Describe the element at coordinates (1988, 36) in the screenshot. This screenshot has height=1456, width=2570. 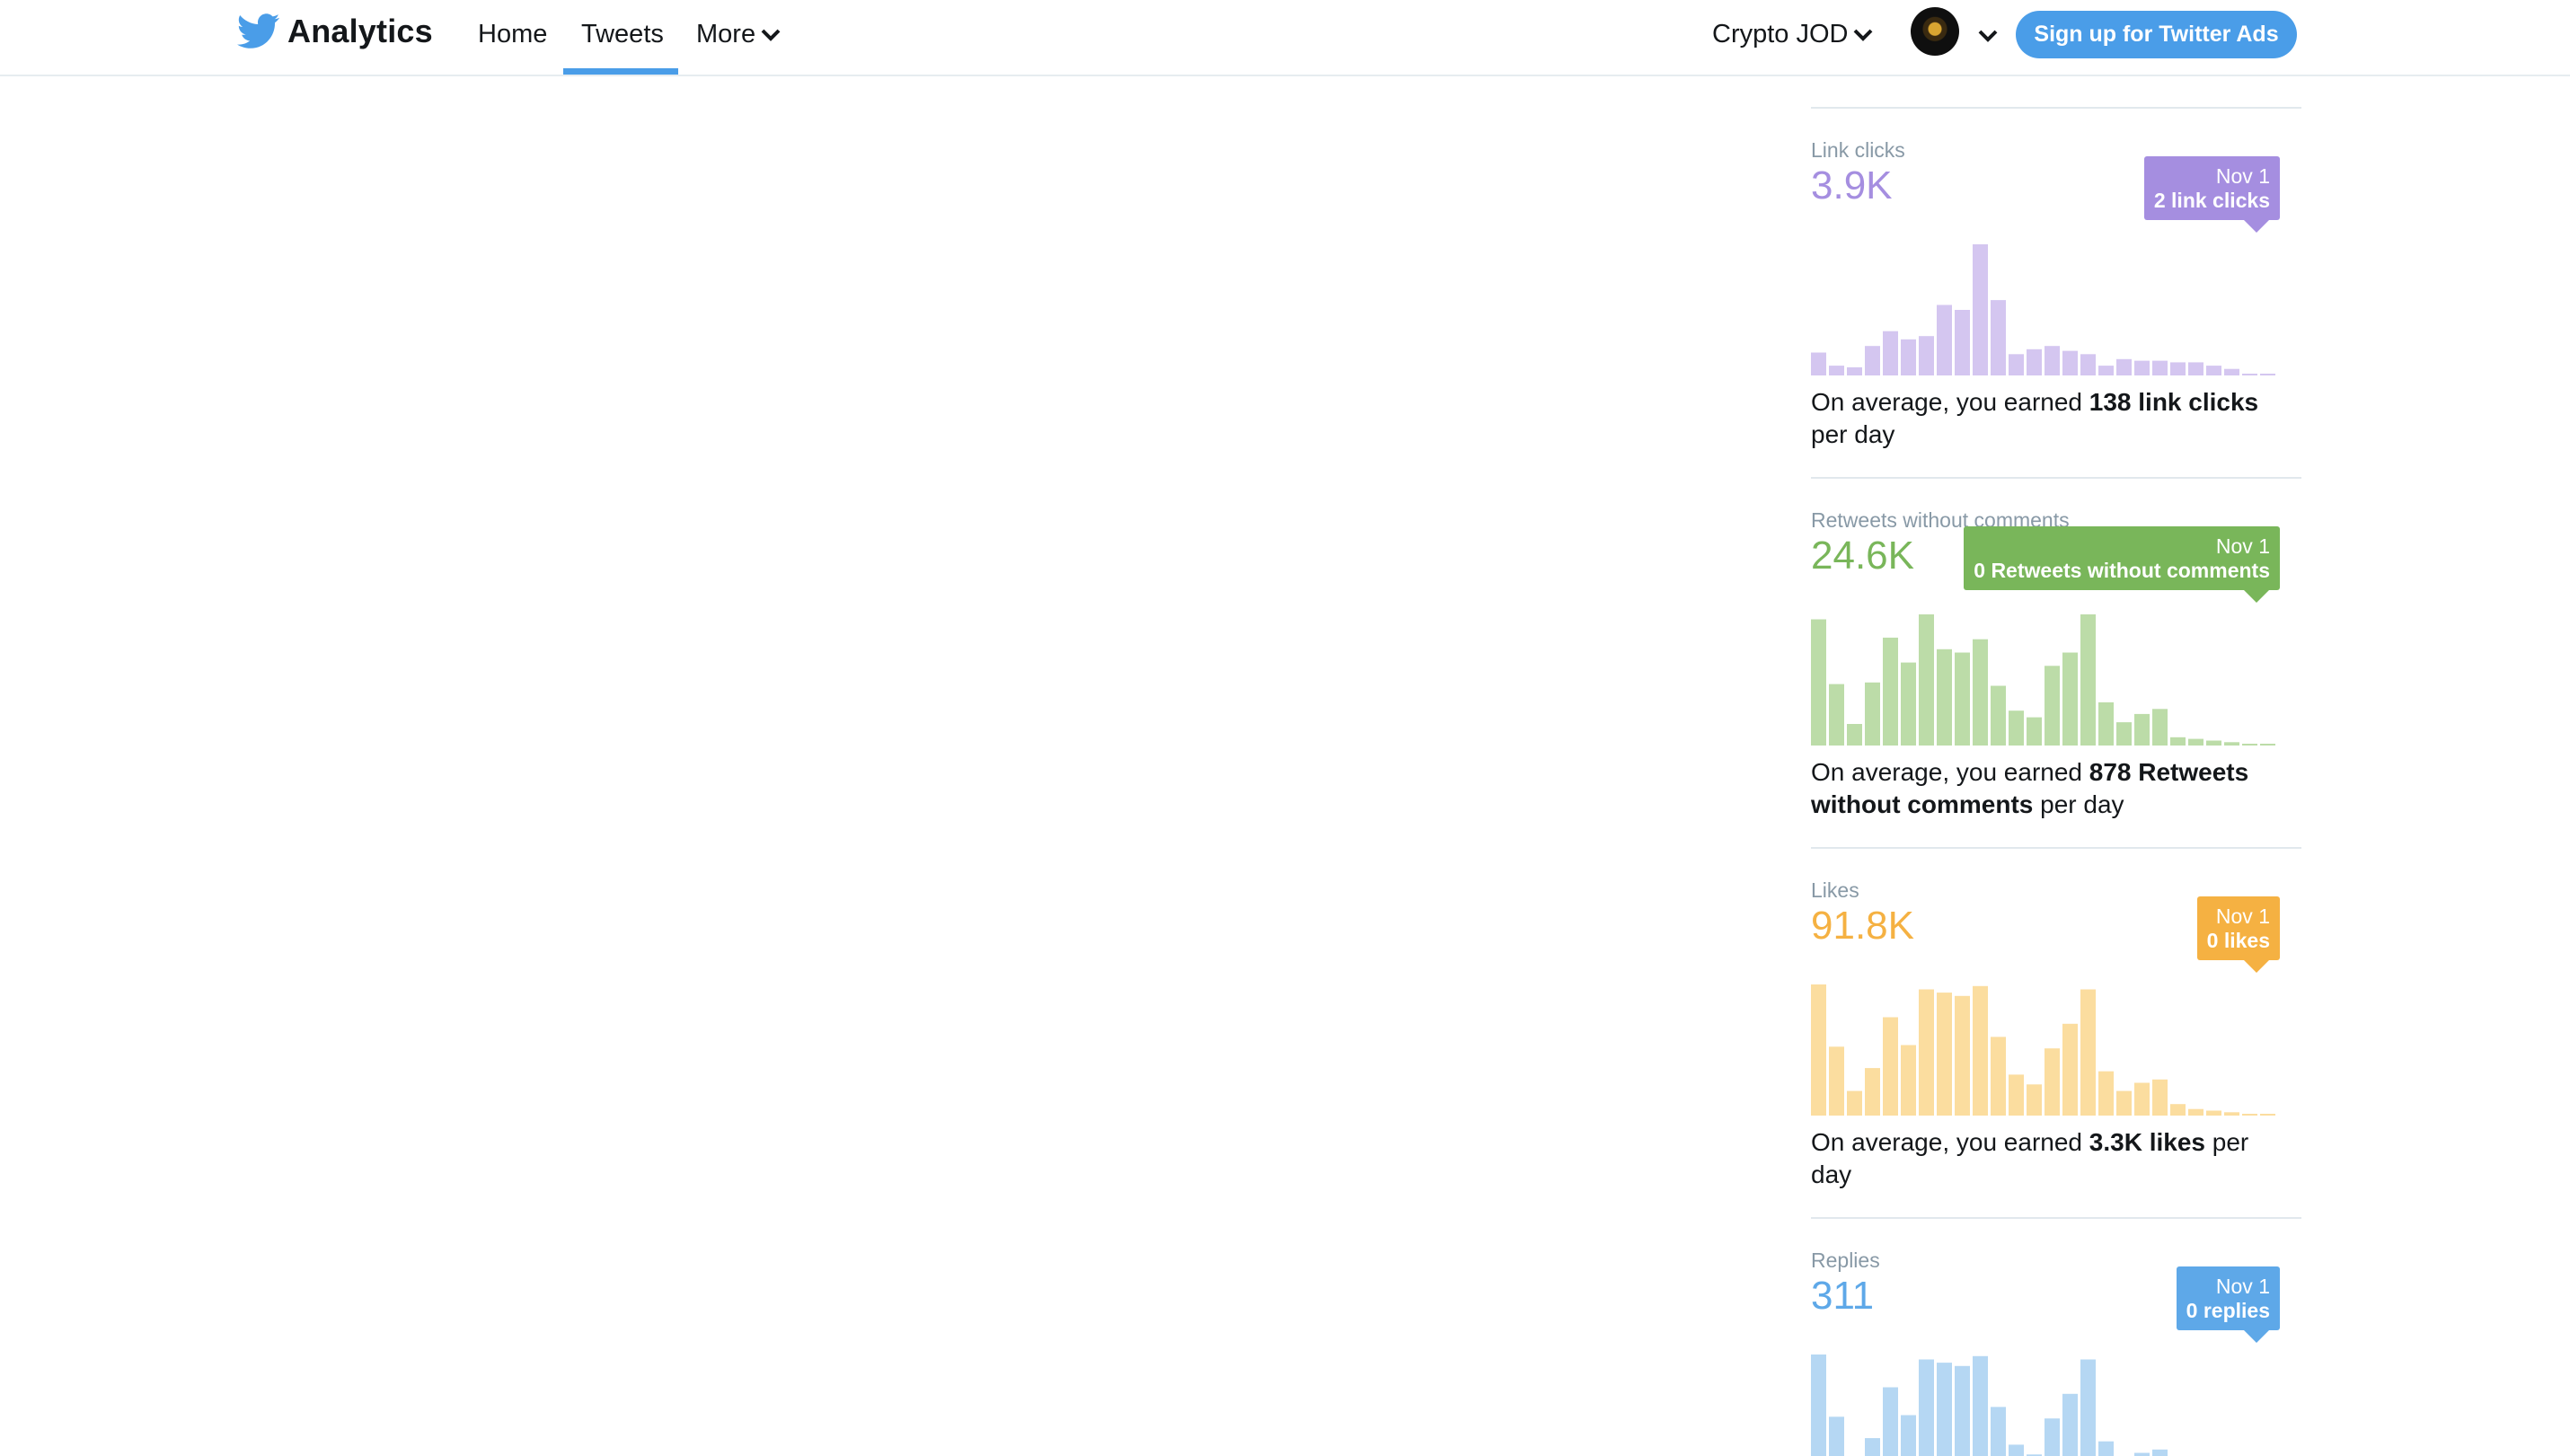
I see `chevron-down-icon` at that location.